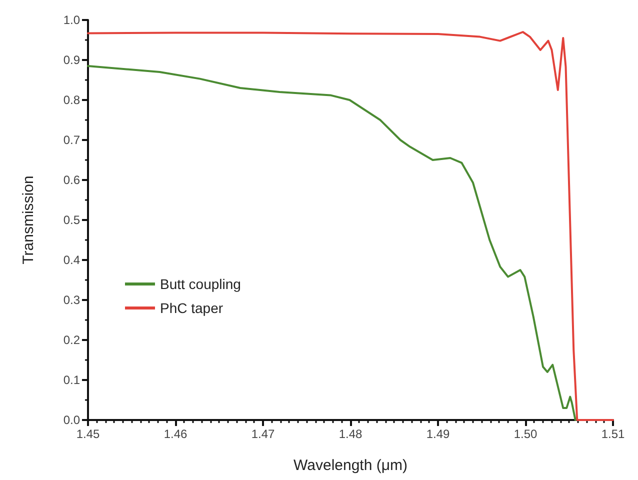 The width and height of the screenshot is (638, 480). What do you see at coordinates (350, 434) in the screenshot?
I see `x-tick-label: 1.48` at bounding box center [350, 434].